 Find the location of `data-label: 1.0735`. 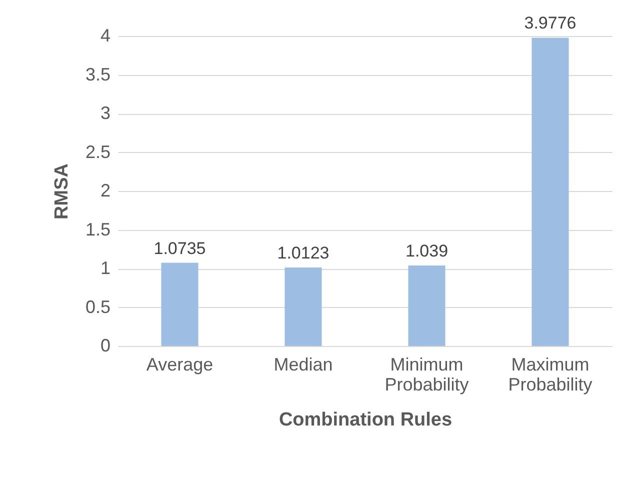

data-label: 1.0735 is located at coordinates (180, 248).